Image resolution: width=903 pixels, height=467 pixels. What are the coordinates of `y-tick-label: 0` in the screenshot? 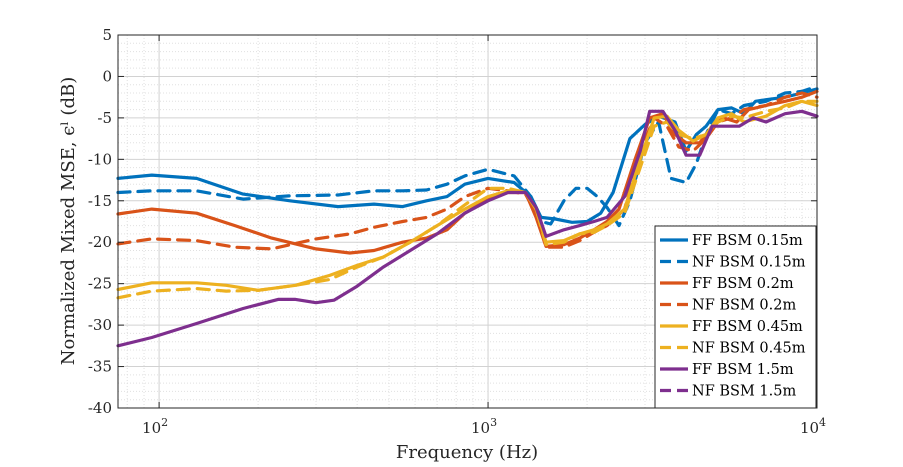 It's located at (107, 76).